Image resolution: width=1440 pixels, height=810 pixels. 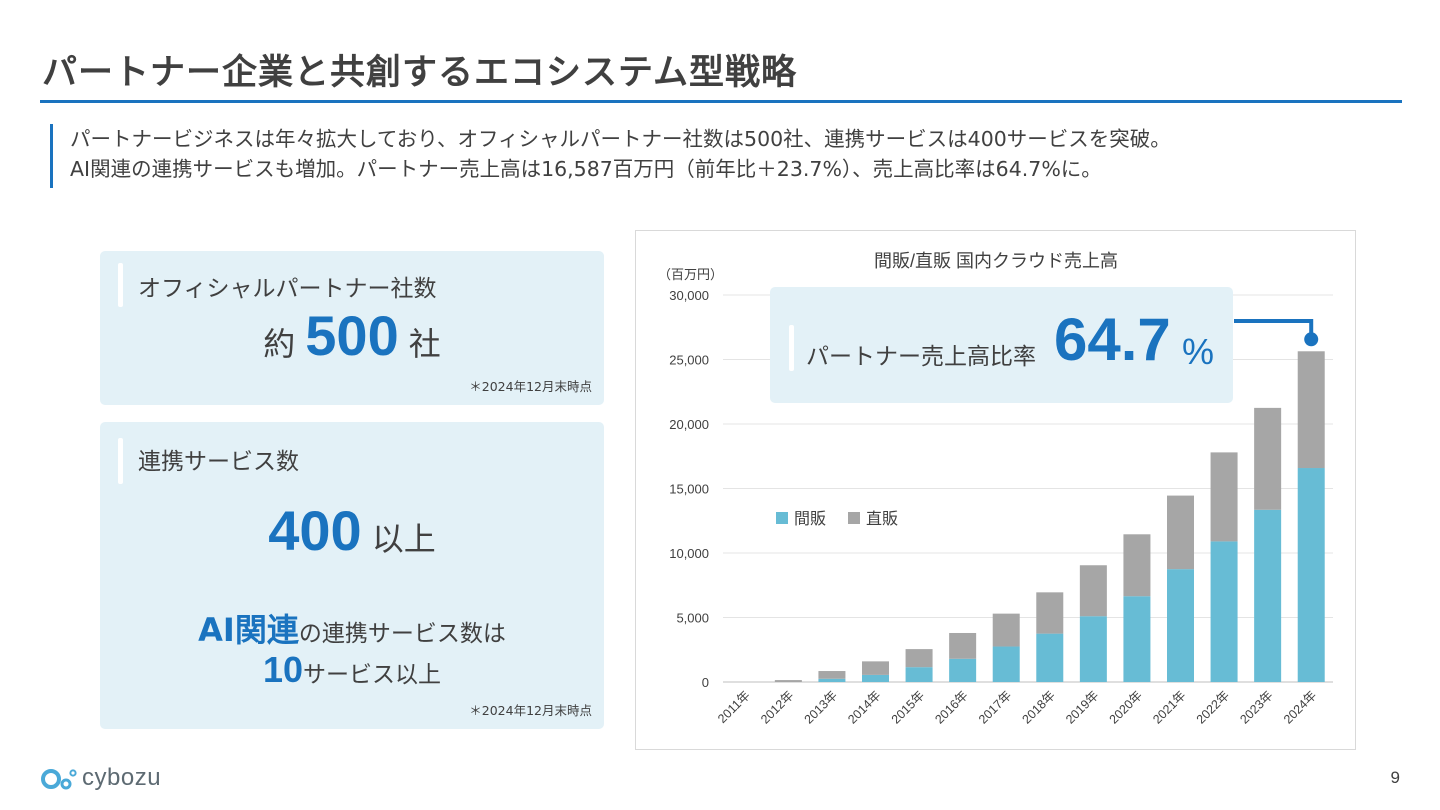 I want to click on partner-count-suffix: 社, so click(x=424, y=344).